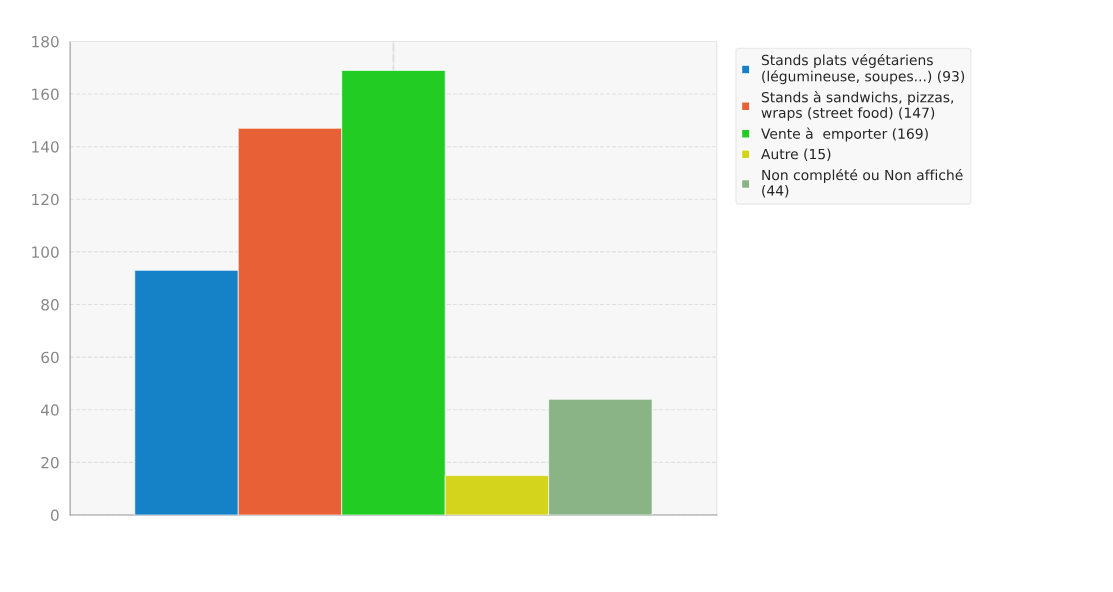 This screenshot has width=1113, height=592. I want to click on y-tick-label: 60, so click(50, 357).